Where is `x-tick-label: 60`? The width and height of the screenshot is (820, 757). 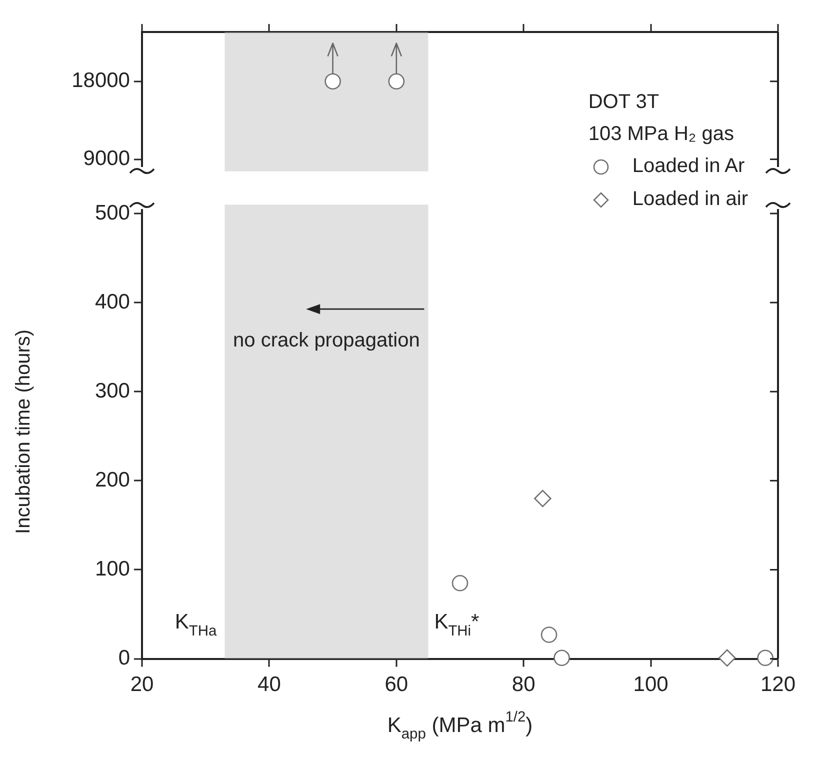 x-tick-label: 60 is located at coordinates (396, 684).